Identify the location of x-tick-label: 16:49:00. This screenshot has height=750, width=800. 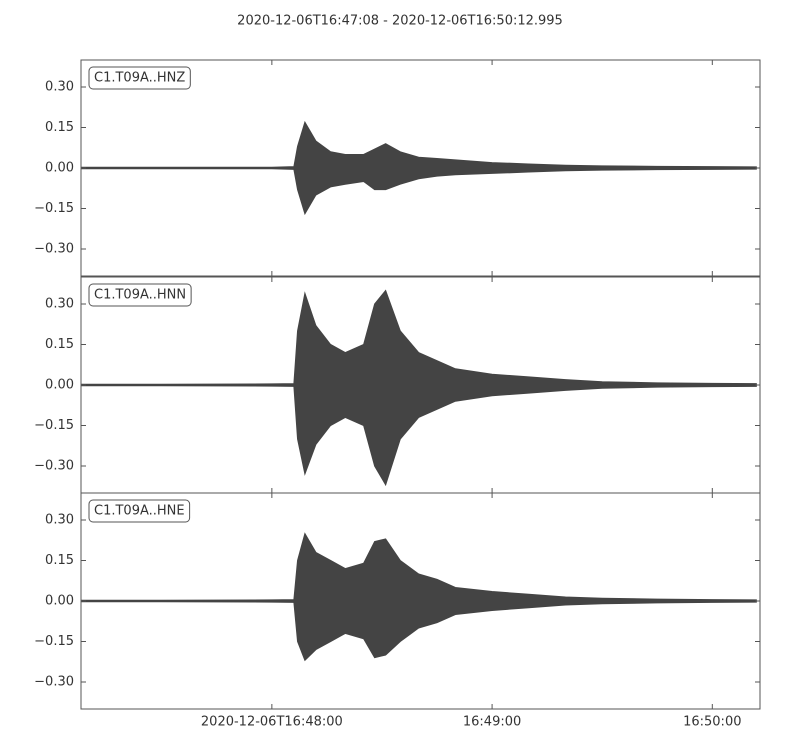
(492, 722).